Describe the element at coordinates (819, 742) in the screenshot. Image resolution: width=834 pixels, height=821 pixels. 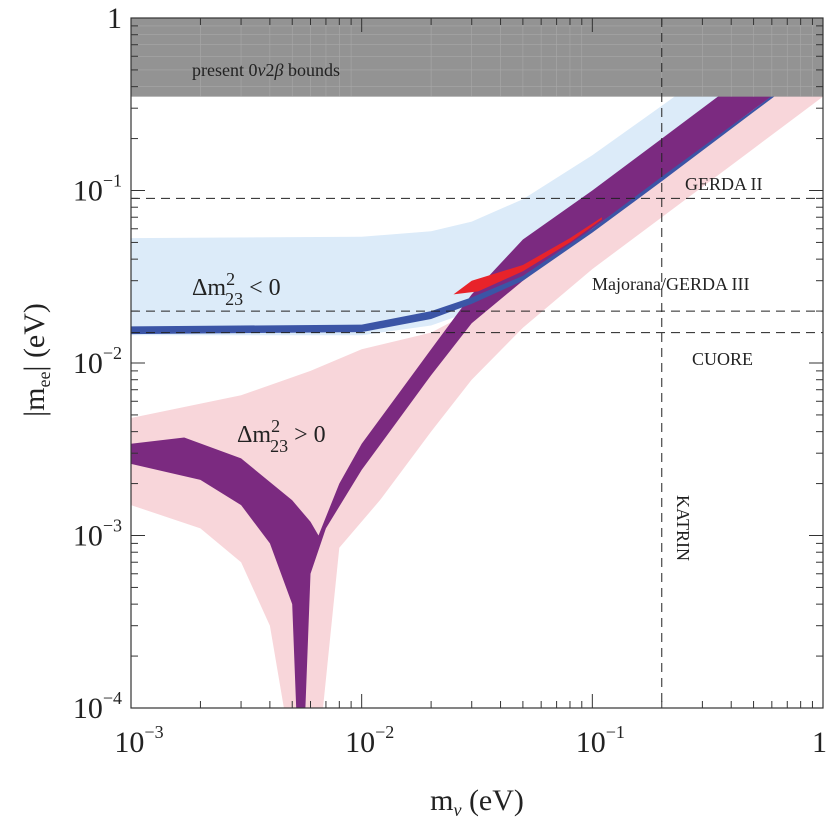
I see `x-tick-label: 1` at that location.